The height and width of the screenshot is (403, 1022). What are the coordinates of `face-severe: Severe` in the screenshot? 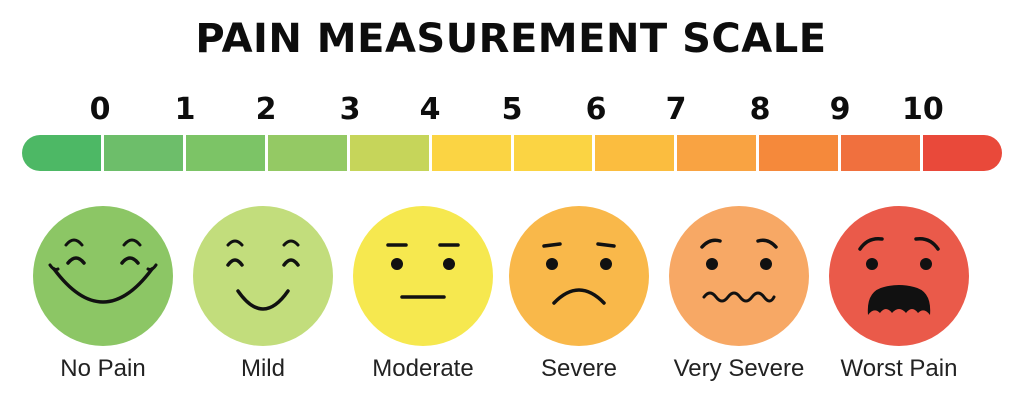 It's located at (579, 294).